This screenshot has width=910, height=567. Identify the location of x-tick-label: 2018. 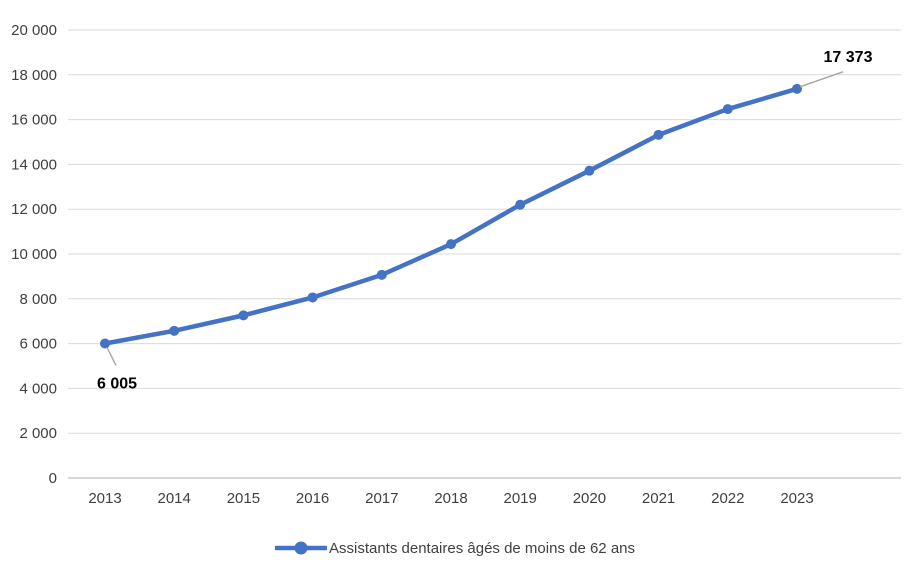
(450, 498).